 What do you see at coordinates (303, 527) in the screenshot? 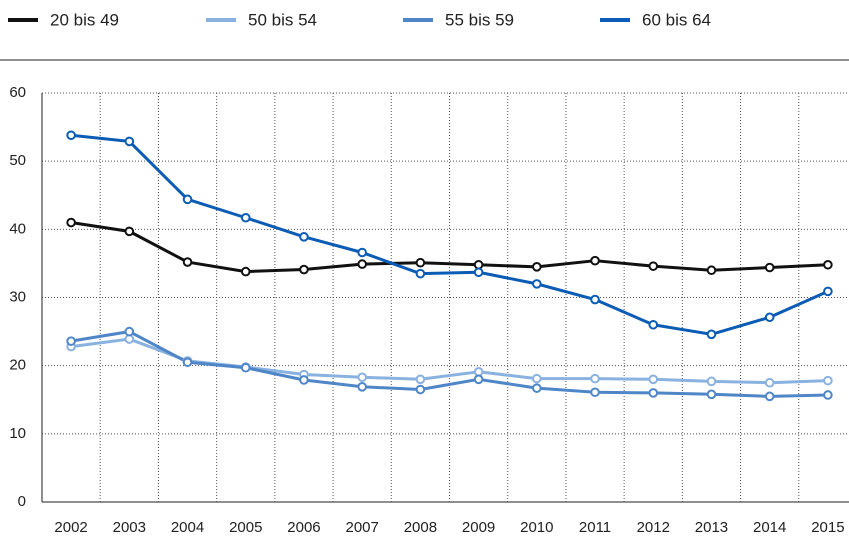
I see `x-tick-label: 2006` at bounding box center [303, 527].